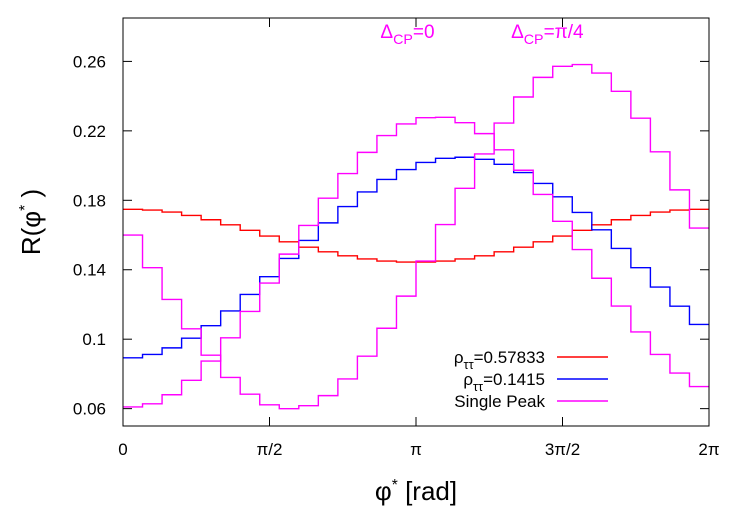 Image resolution: width=750 pixels, height=525 pixels. What do you see at coordinates (122, 449) in the screenshot?
I see `x-tick-label: 0` at bounding box center [122, 449].